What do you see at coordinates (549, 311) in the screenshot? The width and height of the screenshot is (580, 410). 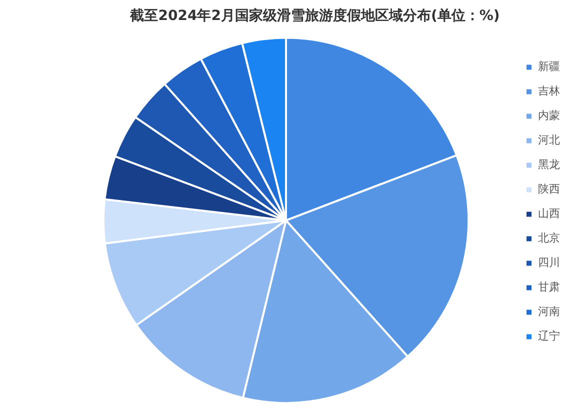 I see `legend-label: 河南` at bounding box center [549, 311].